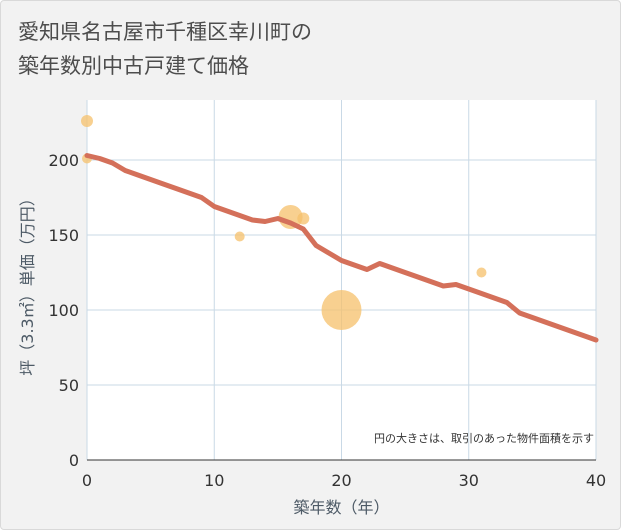 Image resolution: width=621 pixels, height=530 pixels. What do you see at coordinates (63, 160) in the screenshot?
I see `y-tick-label: 200` at bounding box center [63, 160].